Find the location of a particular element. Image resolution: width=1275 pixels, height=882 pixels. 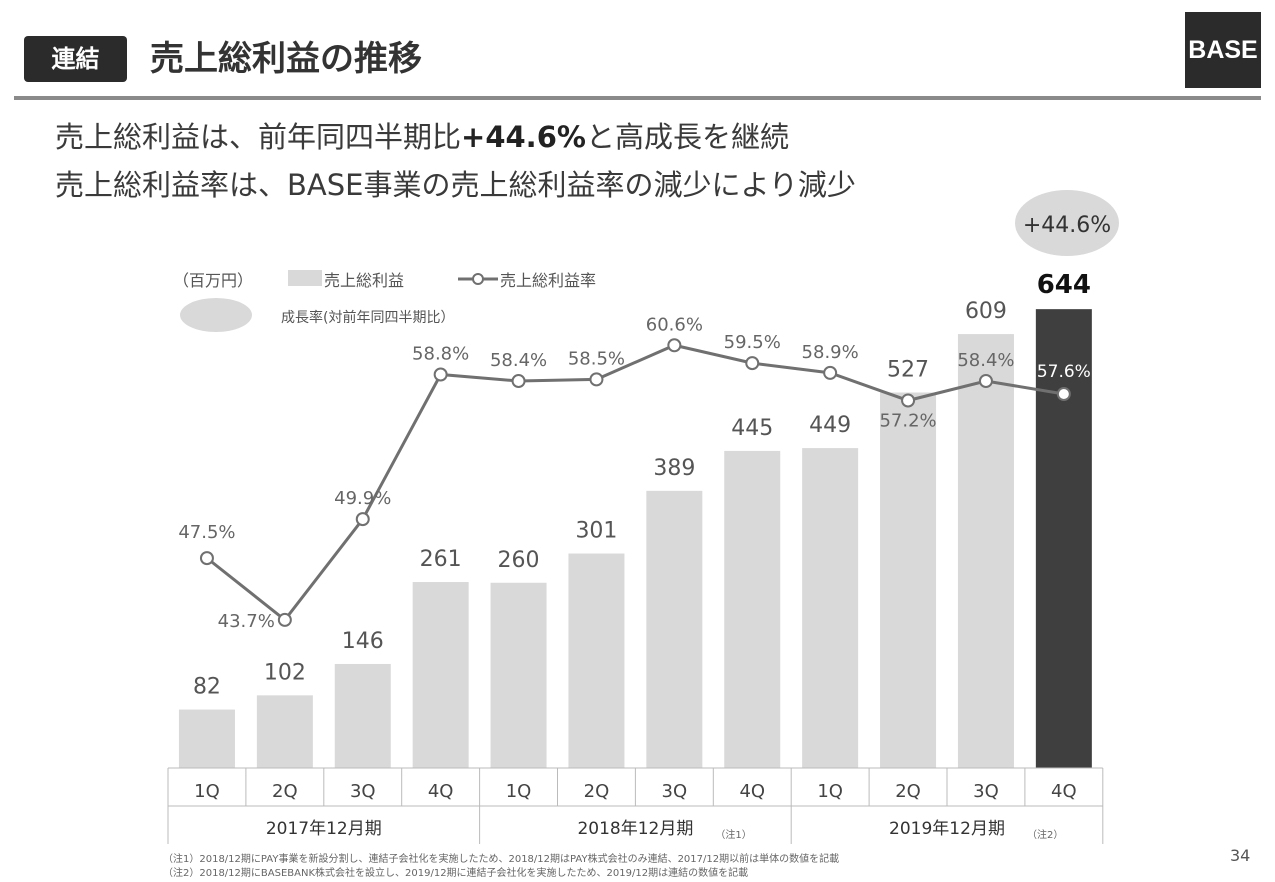

bar-value-label-9: 527 is located at coordinates (908, 370).